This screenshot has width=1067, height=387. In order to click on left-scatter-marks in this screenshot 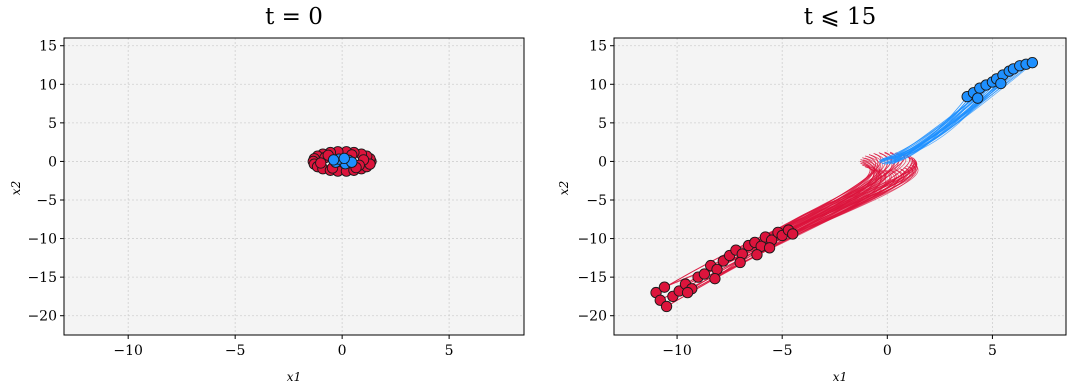, I will do `click(342, 161)`.